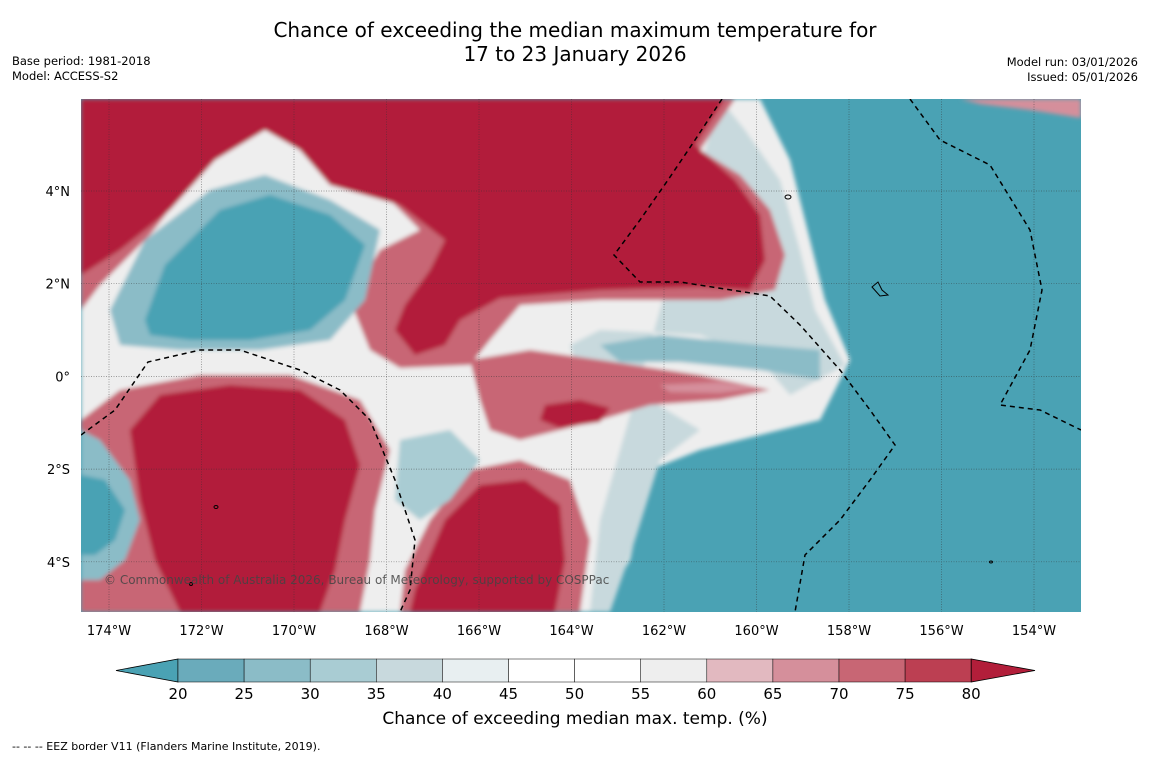 This screenshot has width=1150, height=758. I want to click on colorbar-tick-label: 25, so click(244, 694).